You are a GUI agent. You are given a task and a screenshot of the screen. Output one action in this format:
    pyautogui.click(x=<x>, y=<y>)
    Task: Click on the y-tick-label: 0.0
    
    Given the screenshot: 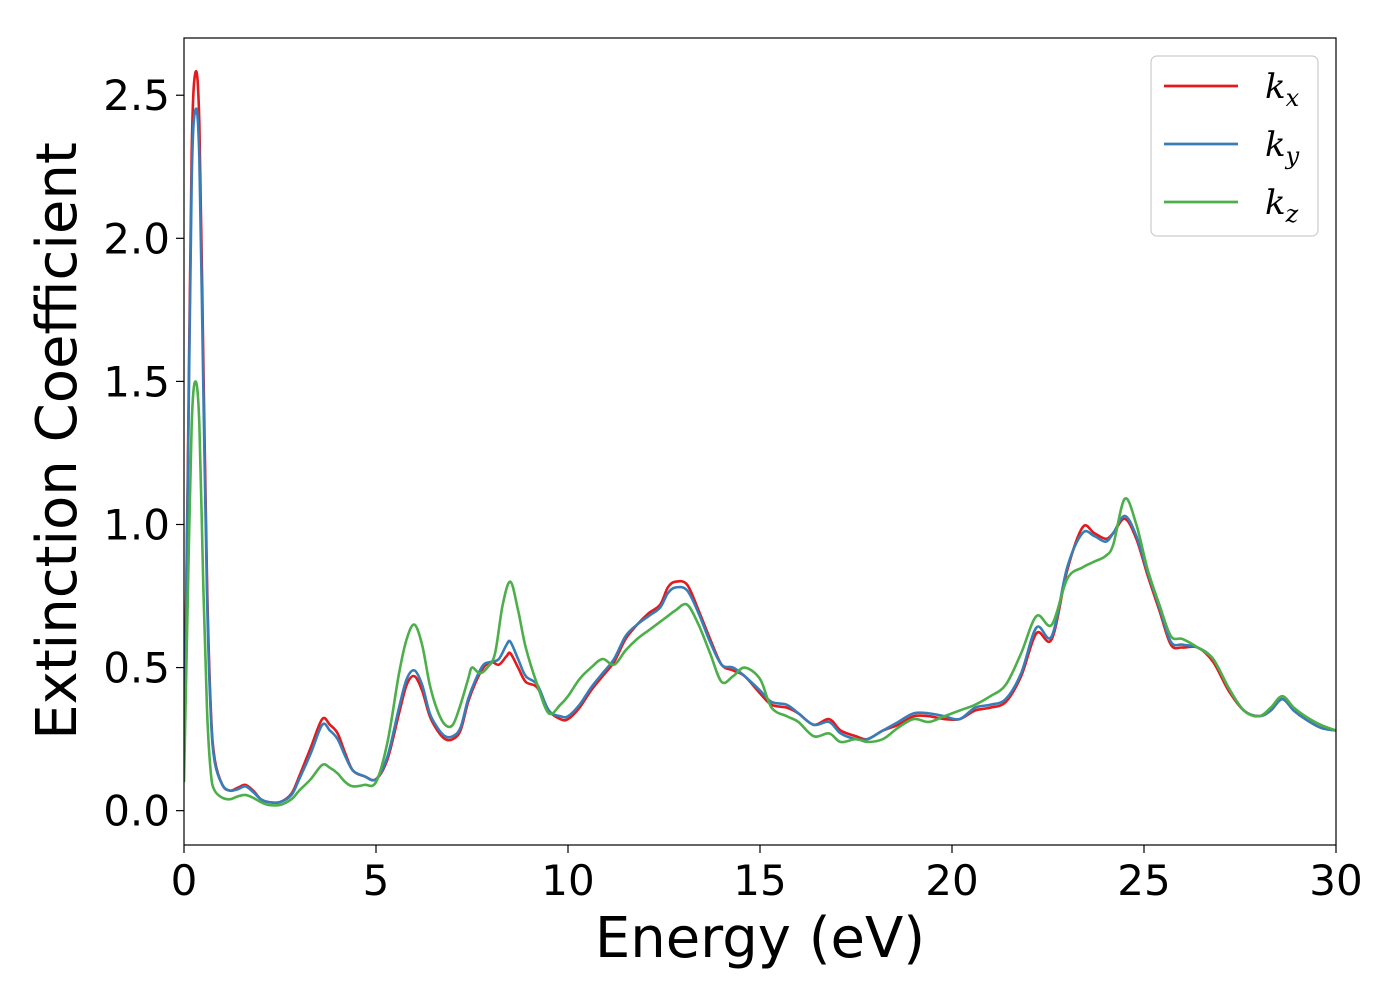 What is the action you would take?
    pyautogui.click(x=136, y=811)
    